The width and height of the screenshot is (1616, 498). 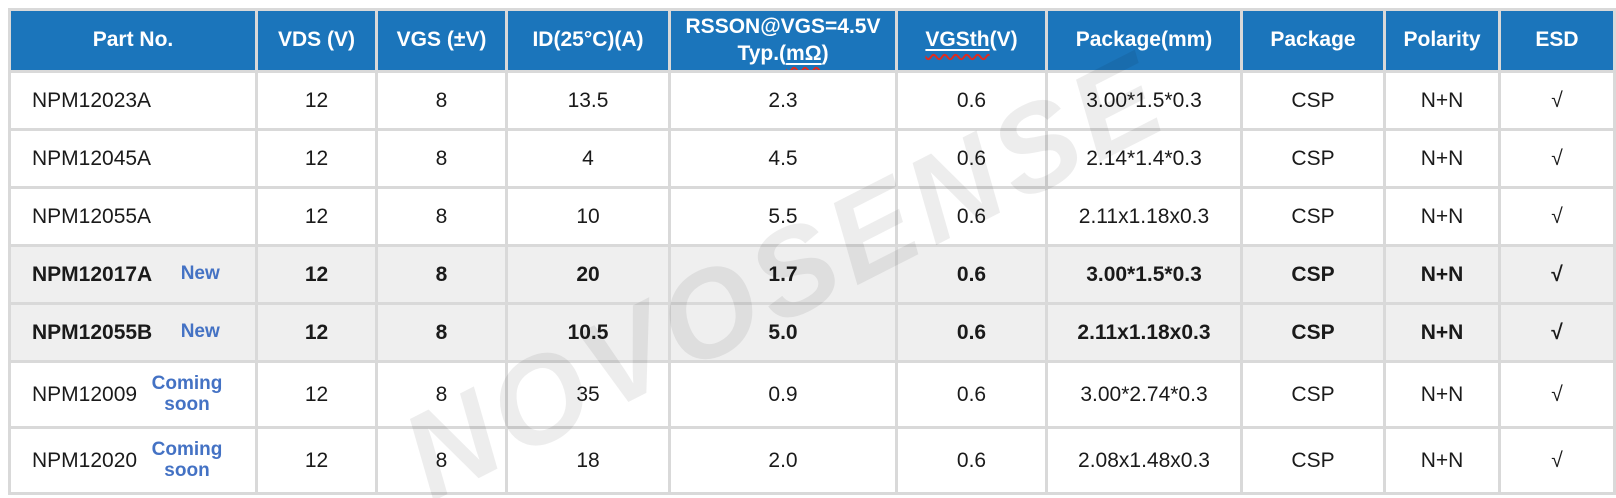 What do you see at coordinates (85, 394) in the screenshot?
I see `part-number: NPM12009` at bounding box center [85, 394].